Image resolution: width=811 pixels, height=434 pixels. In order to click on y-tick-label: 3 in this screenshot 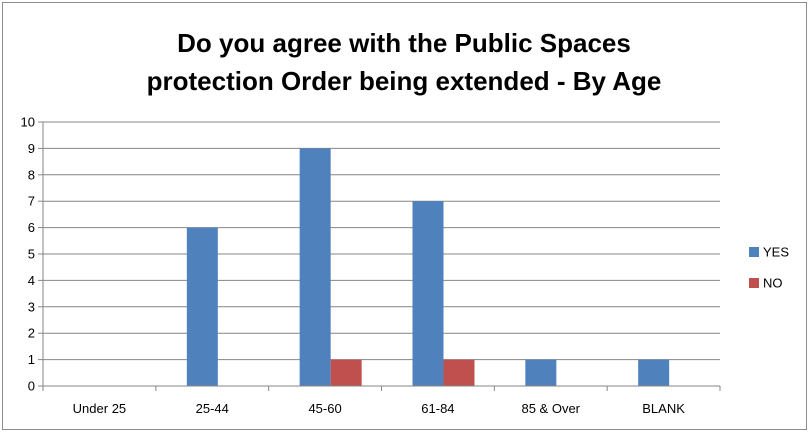, I will do `click(31, 306)`.